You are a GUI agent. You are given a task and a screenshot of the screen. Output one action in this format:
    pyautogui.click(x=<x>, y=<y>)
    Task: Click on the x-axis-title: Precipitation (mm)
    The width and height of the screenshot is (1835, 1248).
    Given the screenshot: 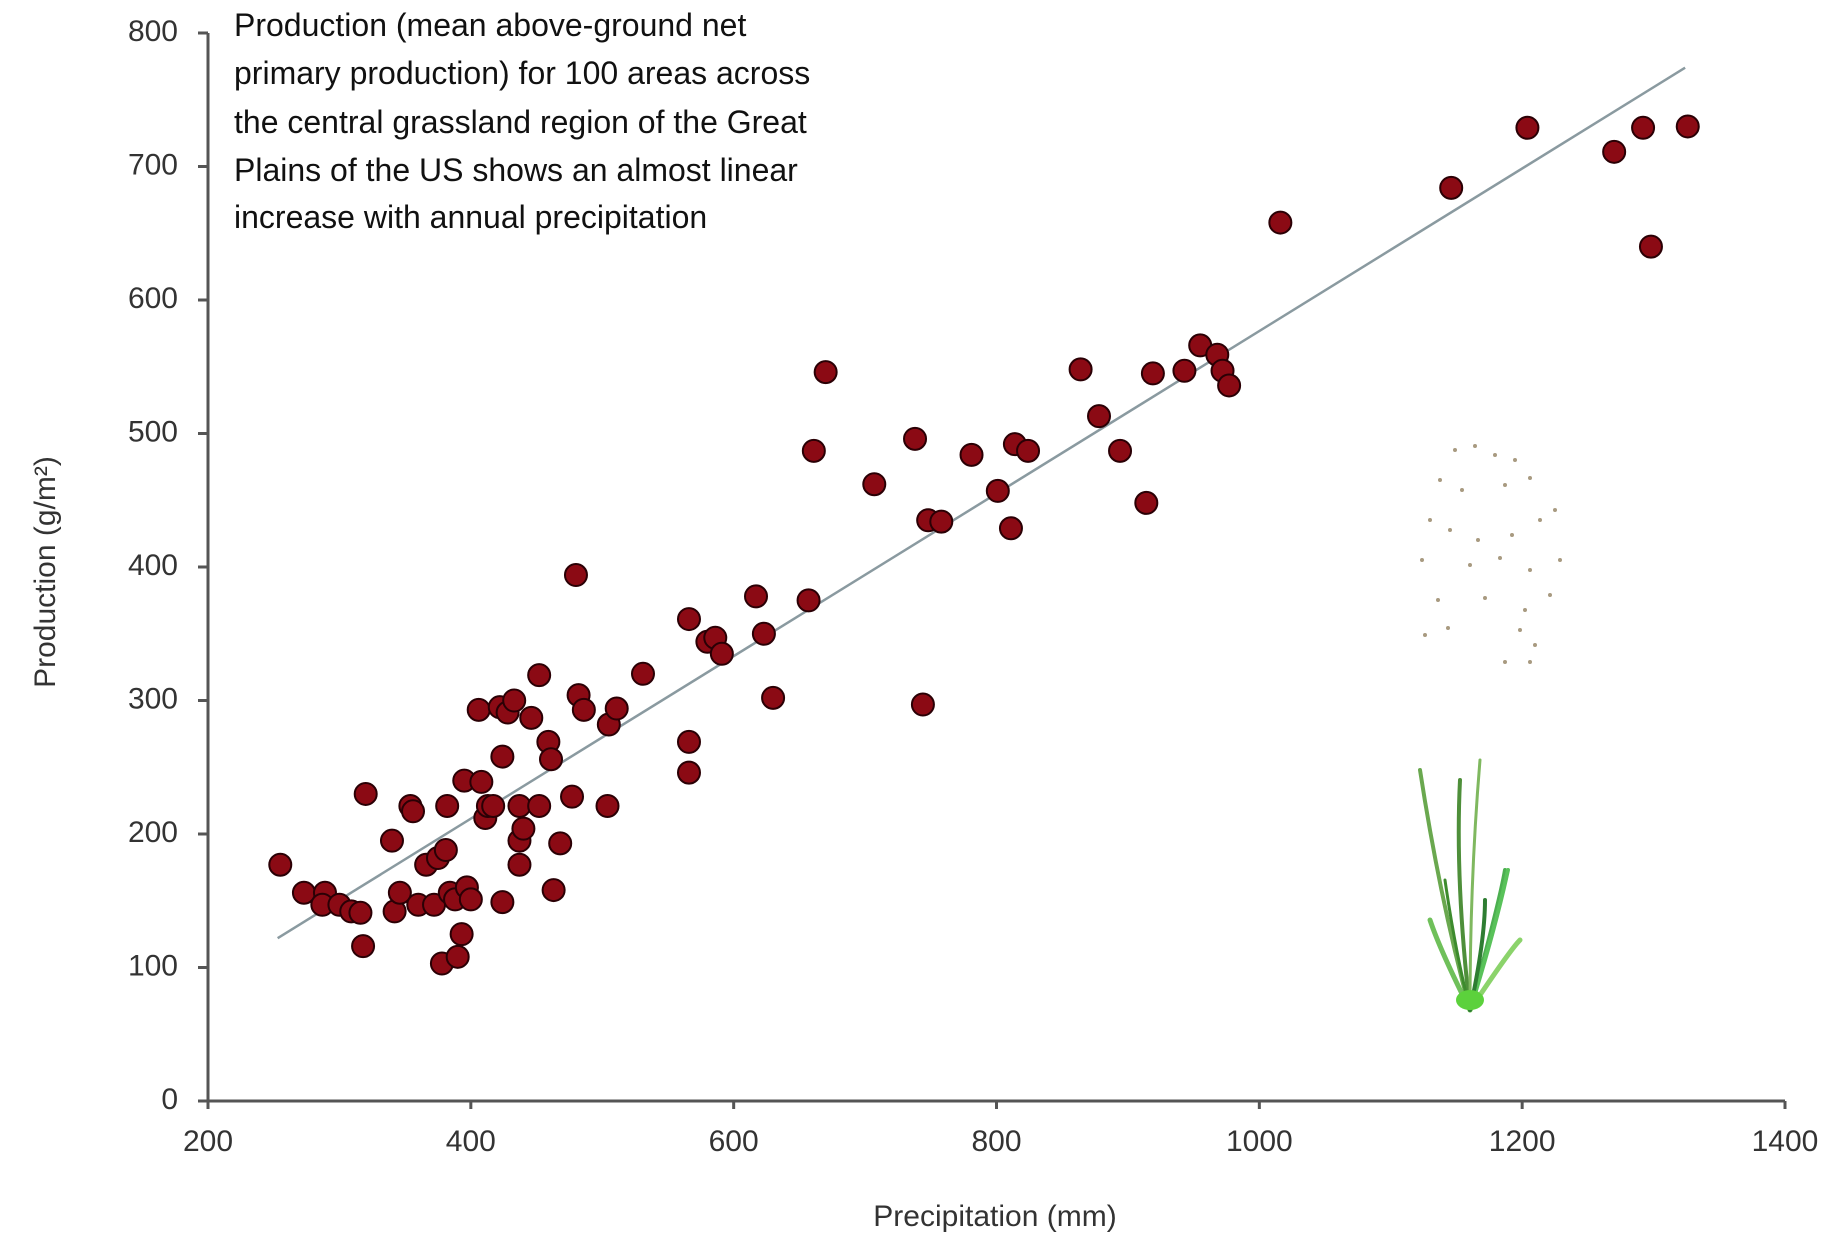 What is the action you would take?
    pyautogui.click(x=994, y=1216)
    